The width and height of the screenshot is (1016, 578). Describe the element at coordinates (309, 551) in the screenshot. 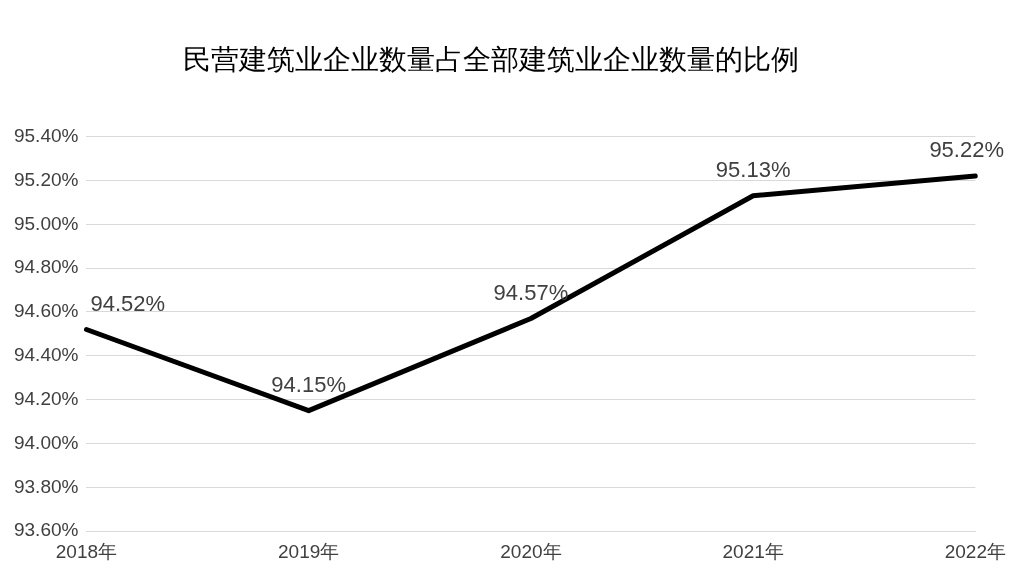

I see `x-tick-label: 2019年` at that location.